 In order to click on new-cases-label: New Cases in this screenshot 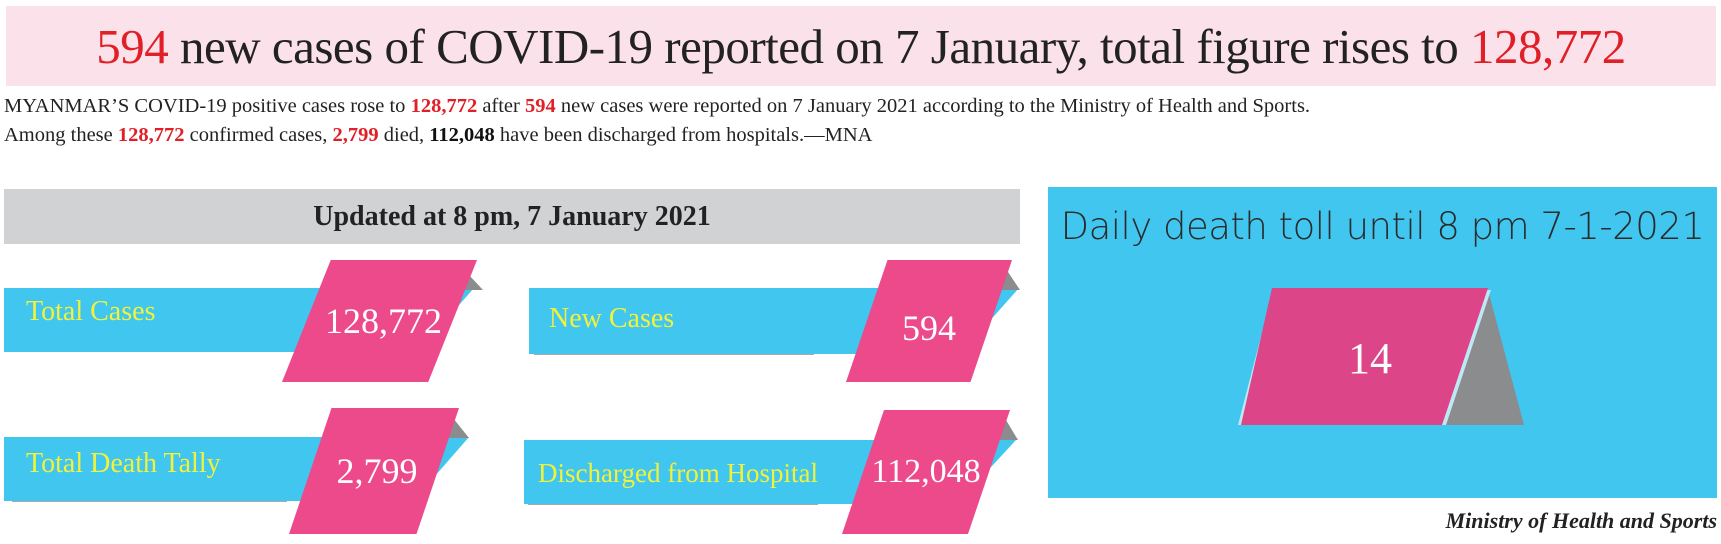, I will do `click(612, 318)`.